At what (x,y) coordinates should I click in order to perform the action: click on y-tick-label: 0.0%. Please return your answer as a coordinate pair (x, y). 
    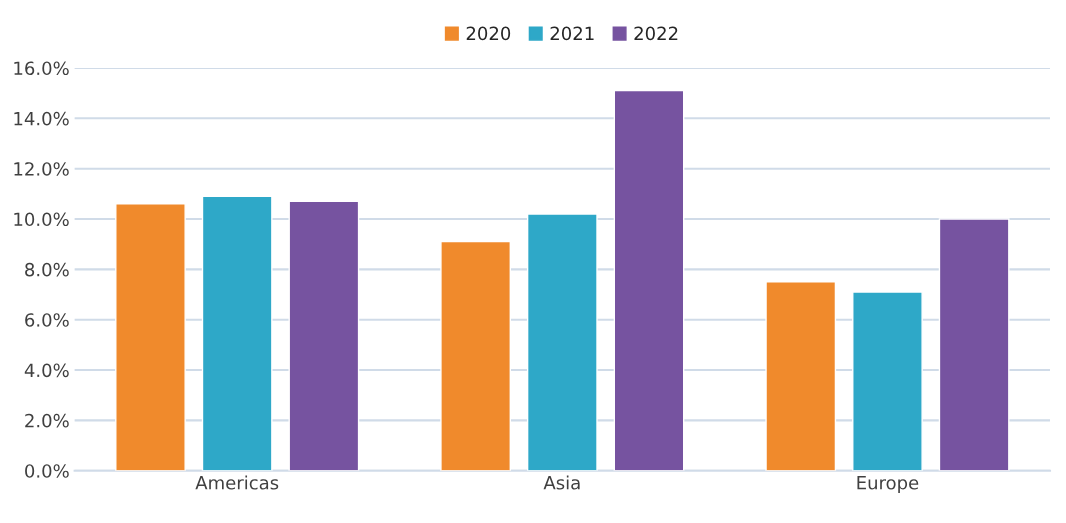
    Looking at the image, I should click on (47, 471).